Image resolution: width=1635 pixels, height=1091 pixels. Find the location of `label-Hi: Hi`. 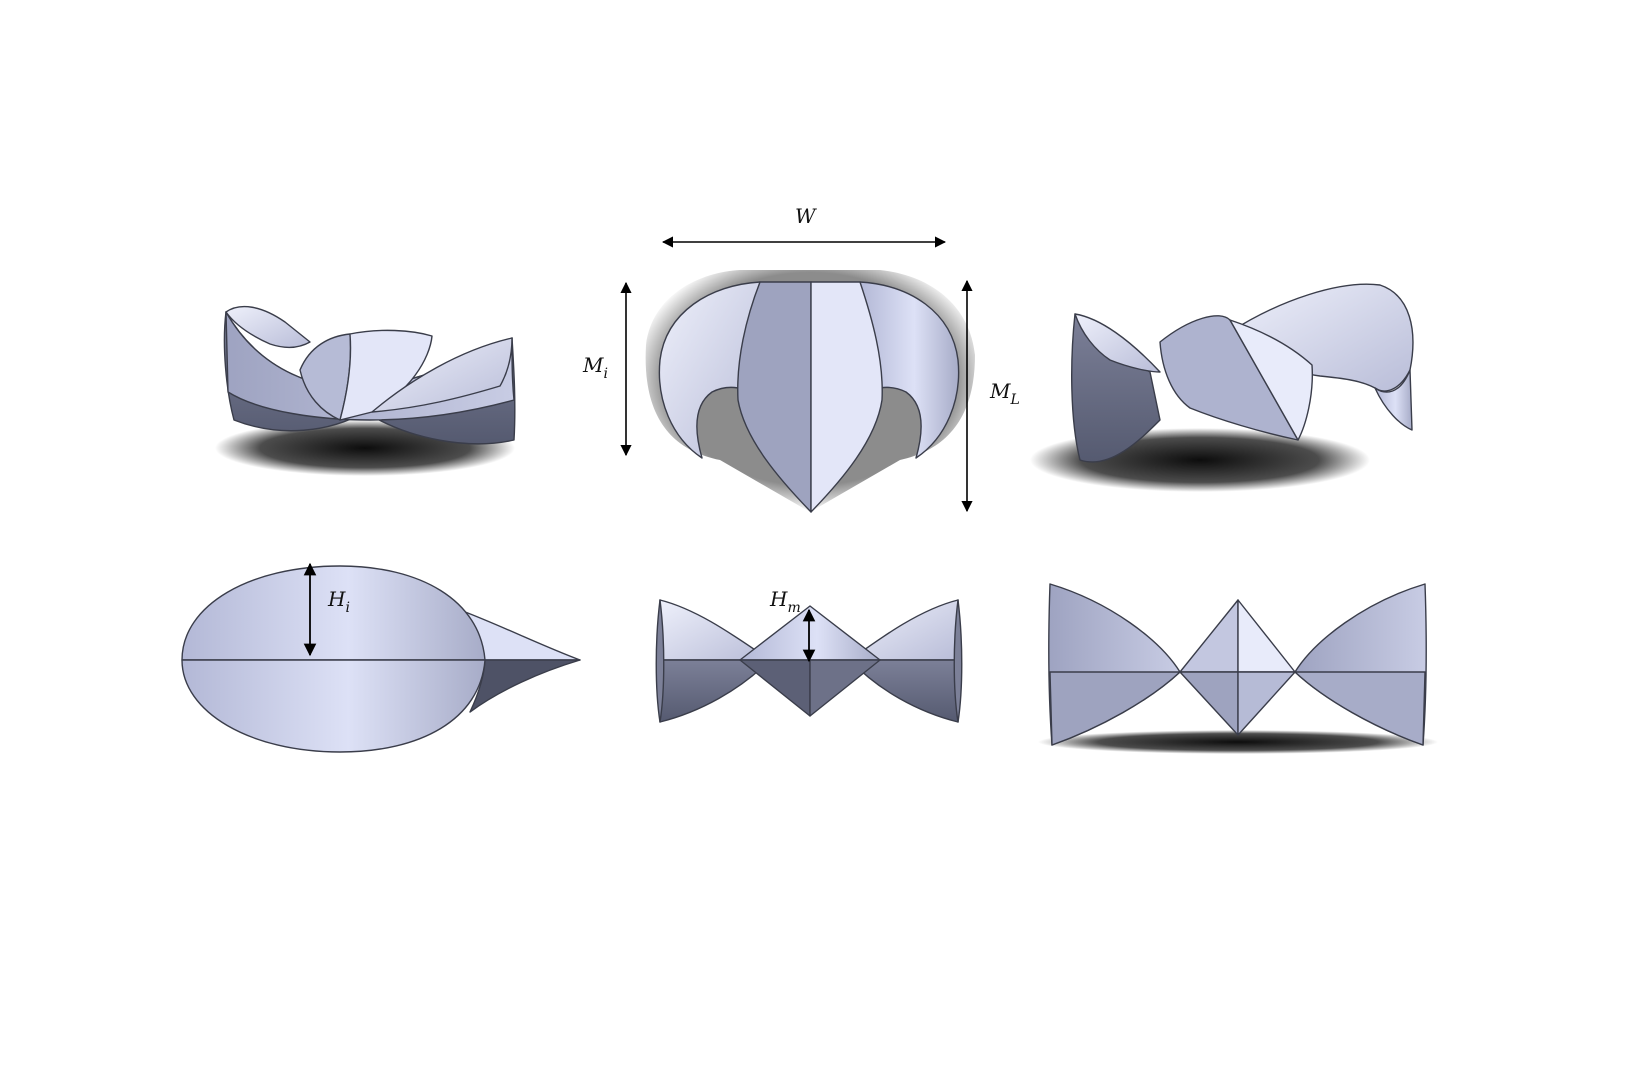

label-Hi: Hi is located at coordinates (338, 601).